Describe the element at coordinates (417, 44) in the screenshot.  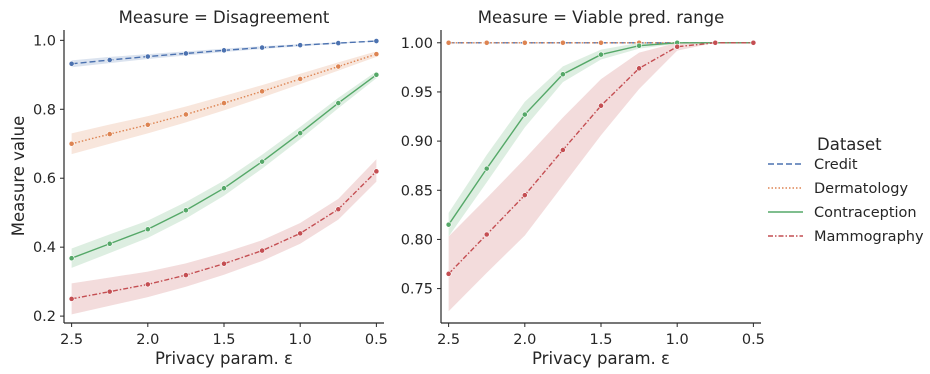
I see `y-tick-label: 1.00` at that location.